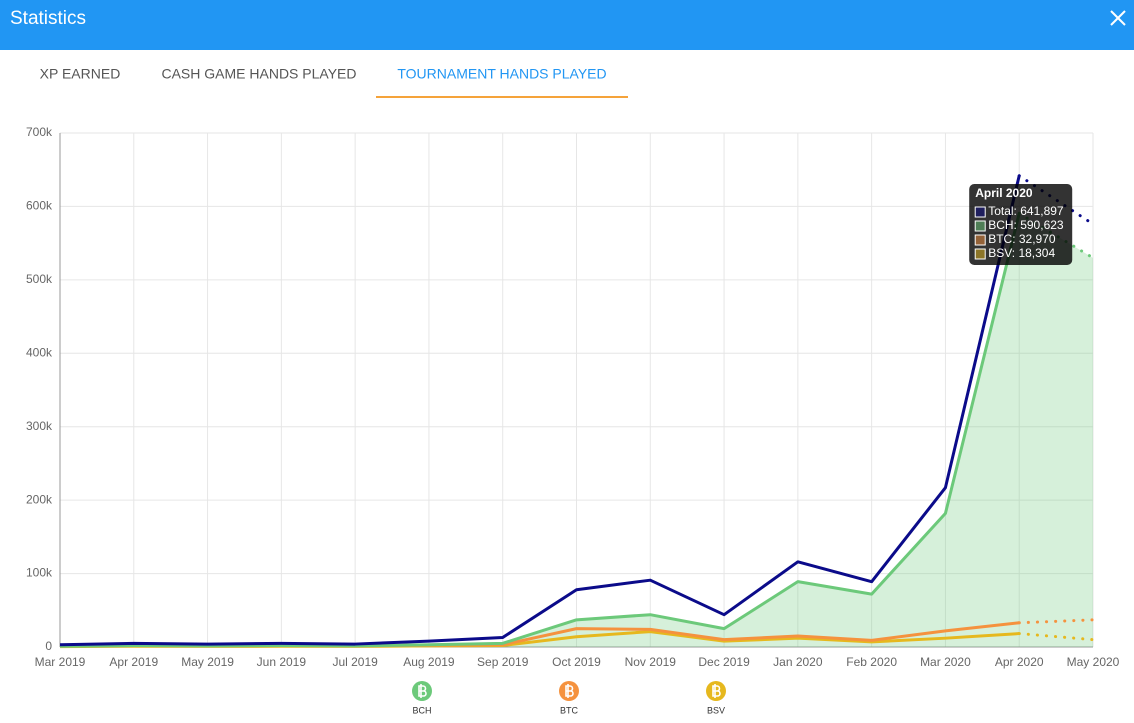 Image resolution: width=1134 pixels, height=723 pixels. What do you see at coordinates (1004, 193) in the screenshot?
I see `tooltip-title: April 2020` at bounding box center [1004, 193].